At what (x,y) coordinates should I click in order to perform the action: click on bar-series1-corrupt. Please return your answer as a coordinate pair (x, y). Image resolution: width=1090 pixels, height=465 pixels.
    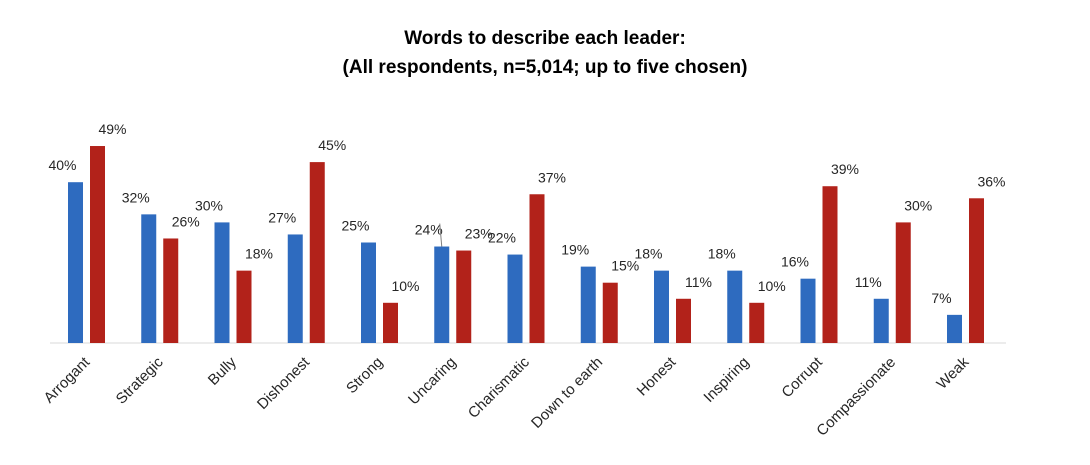
    Looking at the image, I should click on (808, 310).